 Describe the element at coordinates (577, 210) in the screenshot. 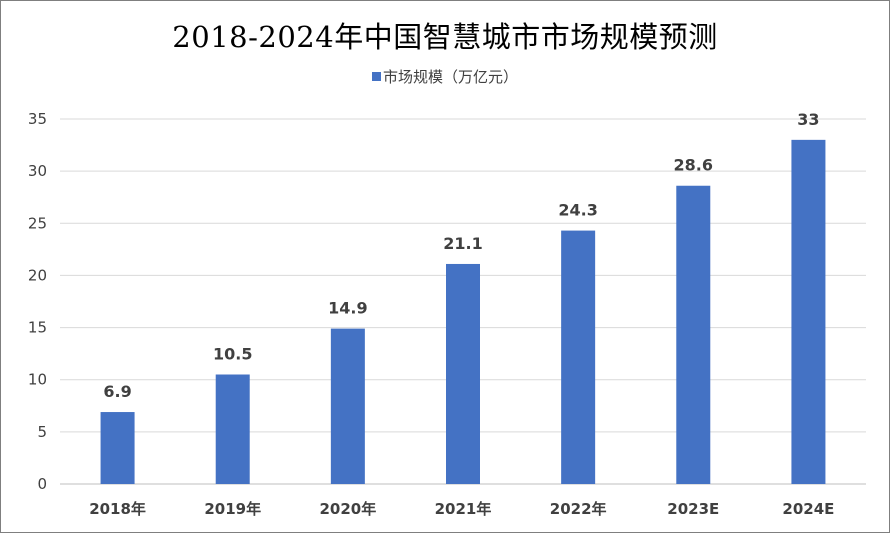

I see `data-label: 24.3` at that location.